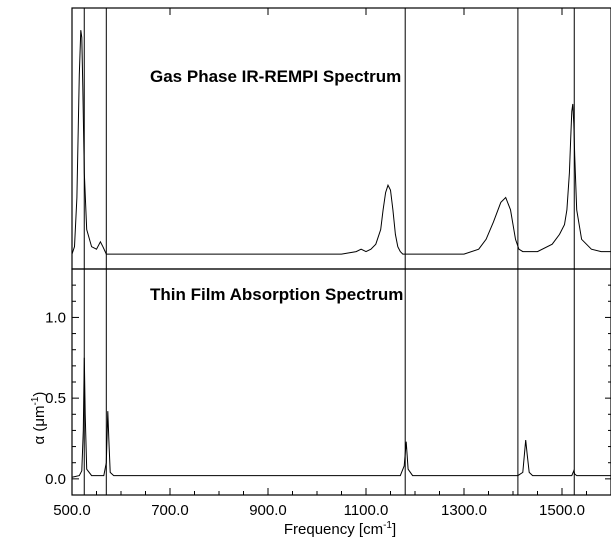 This screenshot has height=538, width=611. Describe the element at coordinates (55, 479) in the screenshot. I see `y-tick-label: 0.0` at that location.